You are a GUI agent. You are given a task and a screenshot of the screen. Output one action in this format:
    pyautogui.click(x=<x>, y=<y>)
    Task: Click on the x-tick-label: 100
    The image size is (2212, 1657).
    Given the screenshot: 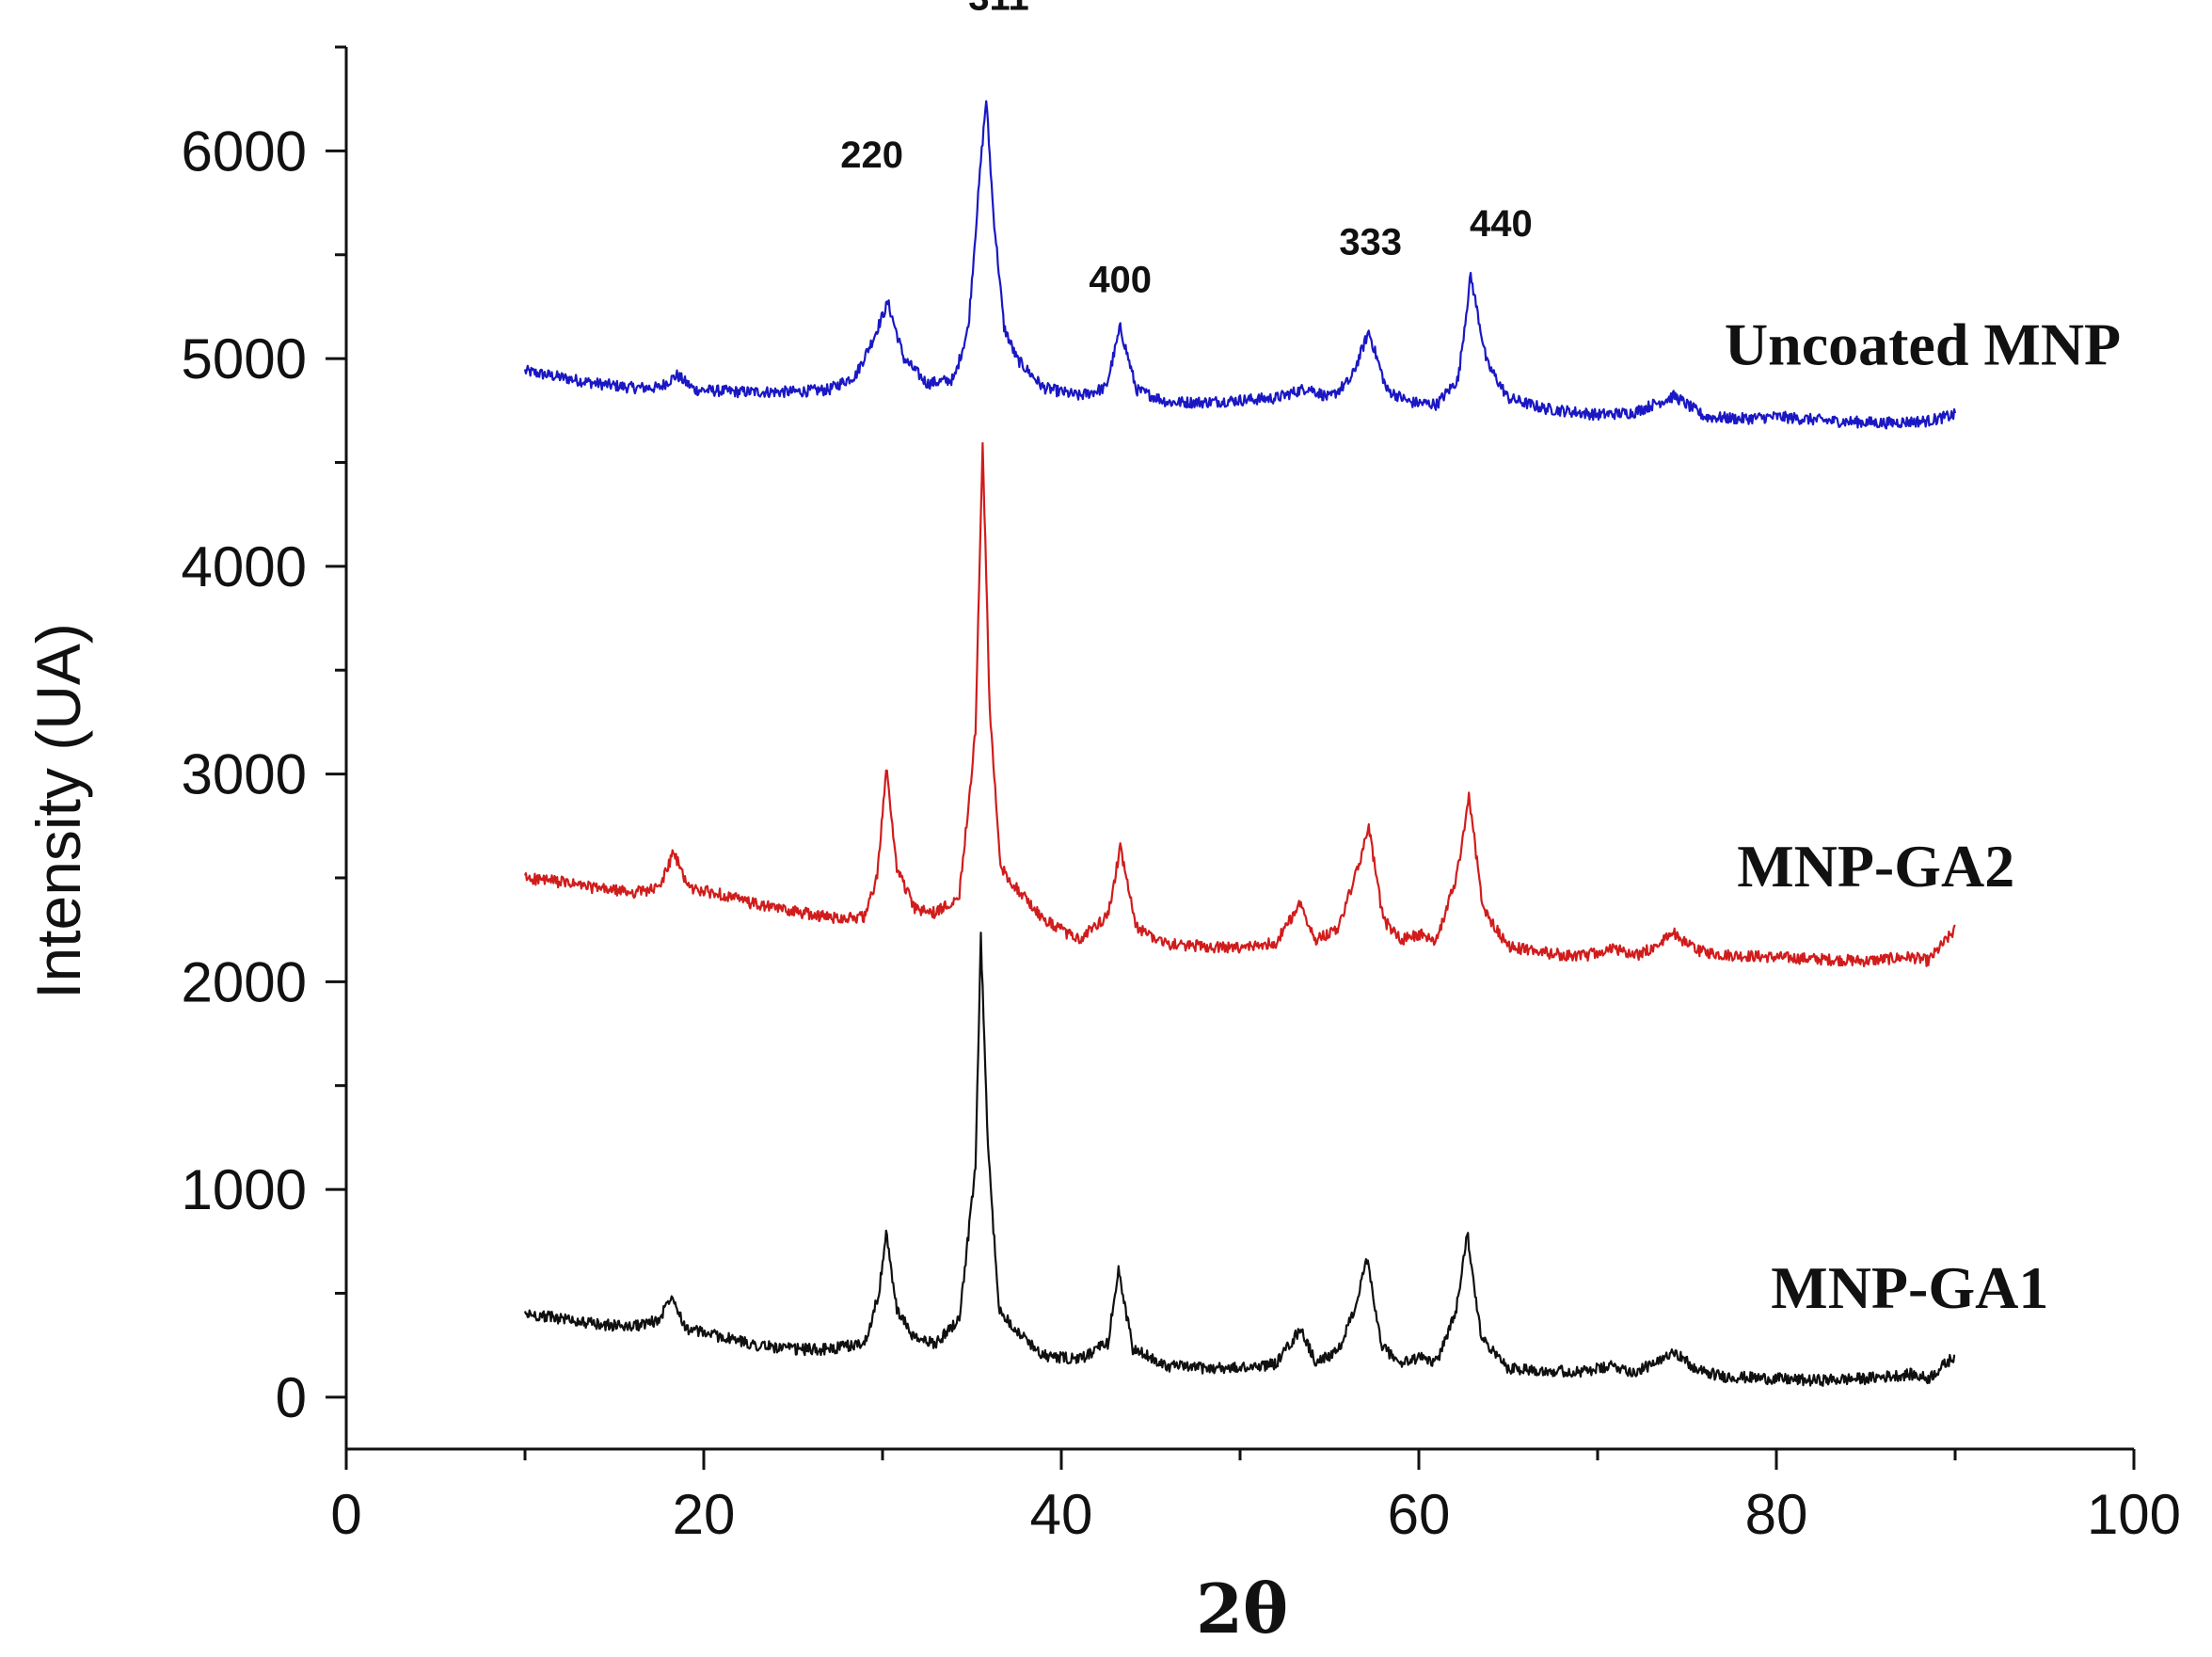 What is the action you would take?
    pyautogui.click(x=2134, y=1514)
    